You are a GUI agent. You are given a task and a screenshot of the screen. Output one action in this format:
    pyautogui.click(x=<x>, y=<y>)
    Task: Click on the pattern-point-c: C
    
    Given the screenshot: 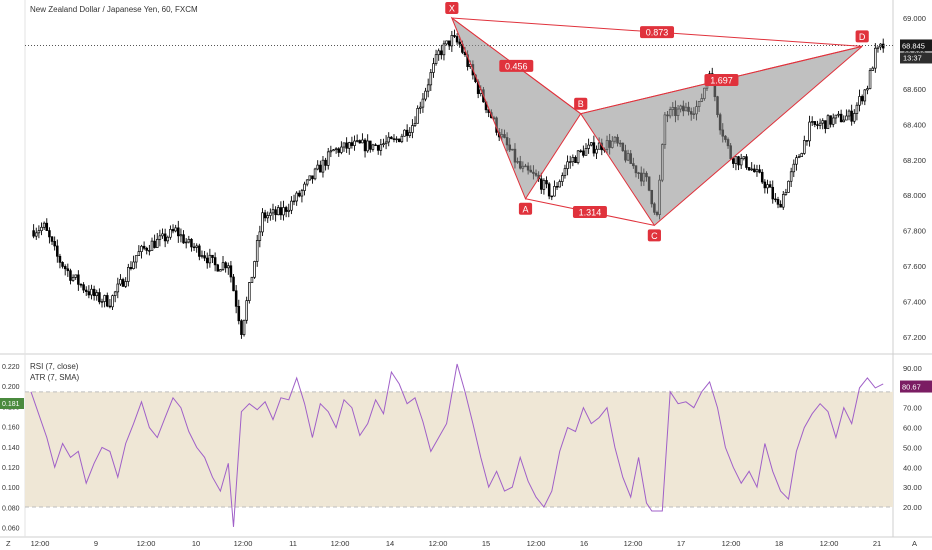 What is the action you would take?
    pyautogui.click(x=654, y=236)
    